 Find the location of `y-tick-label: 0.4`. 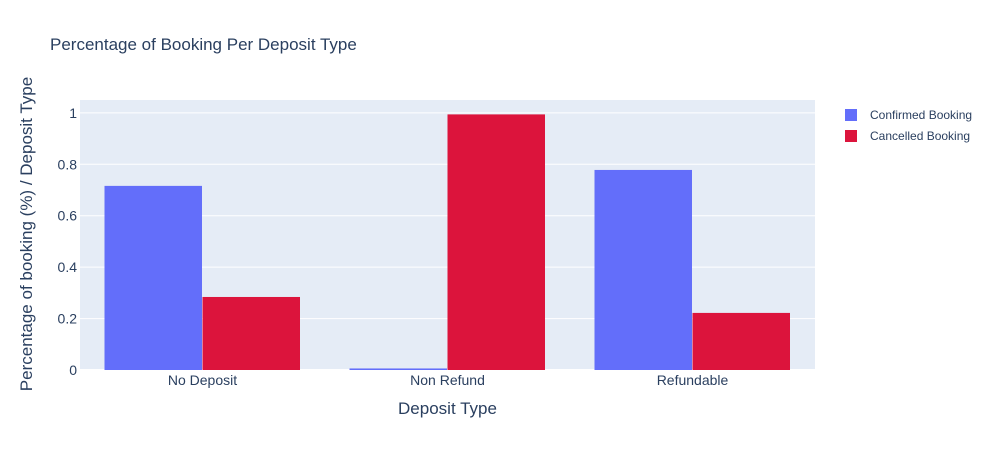

y-tick-label: 0.4 is located at coordinates (68, 267).